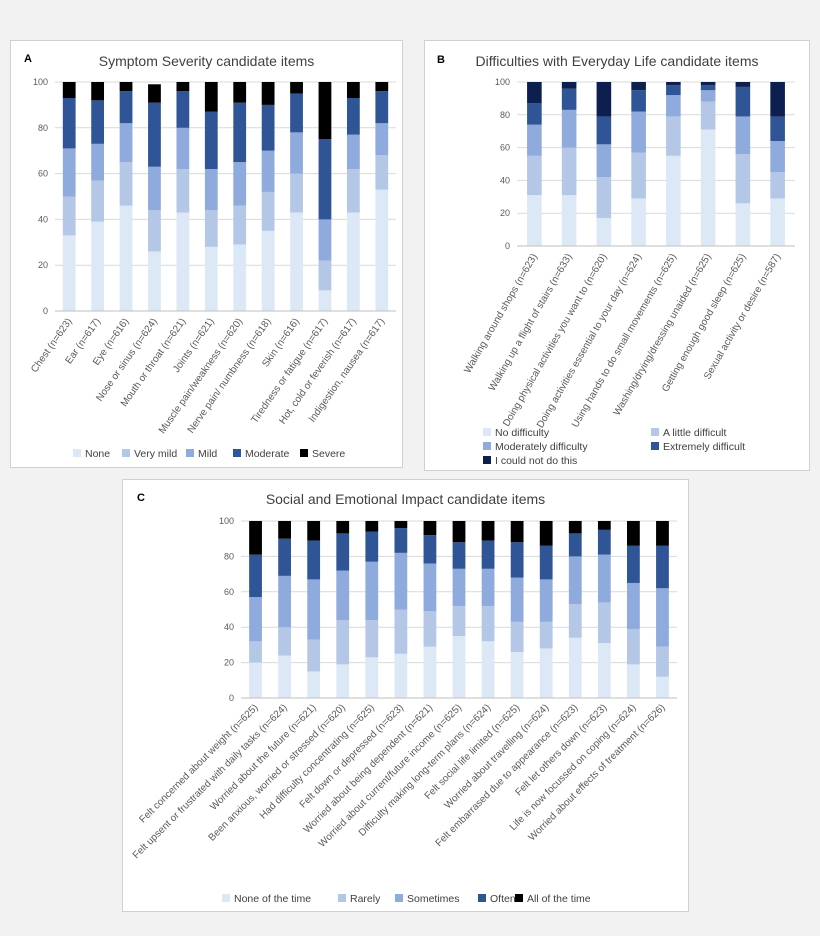 The image size is (820, 936). I want to click on y-tick-label: 60, so click(505, 148).